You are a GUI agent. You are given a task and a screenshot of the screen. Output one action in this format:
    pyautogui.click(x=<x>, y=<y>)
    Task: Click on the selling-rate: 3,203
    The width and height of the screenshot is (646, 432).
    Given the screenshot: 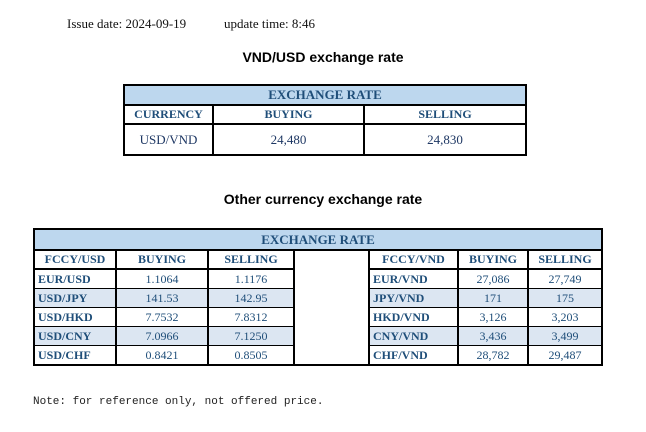 What is the action you would take?
    pyautogui.click(x=565, y=317)
    